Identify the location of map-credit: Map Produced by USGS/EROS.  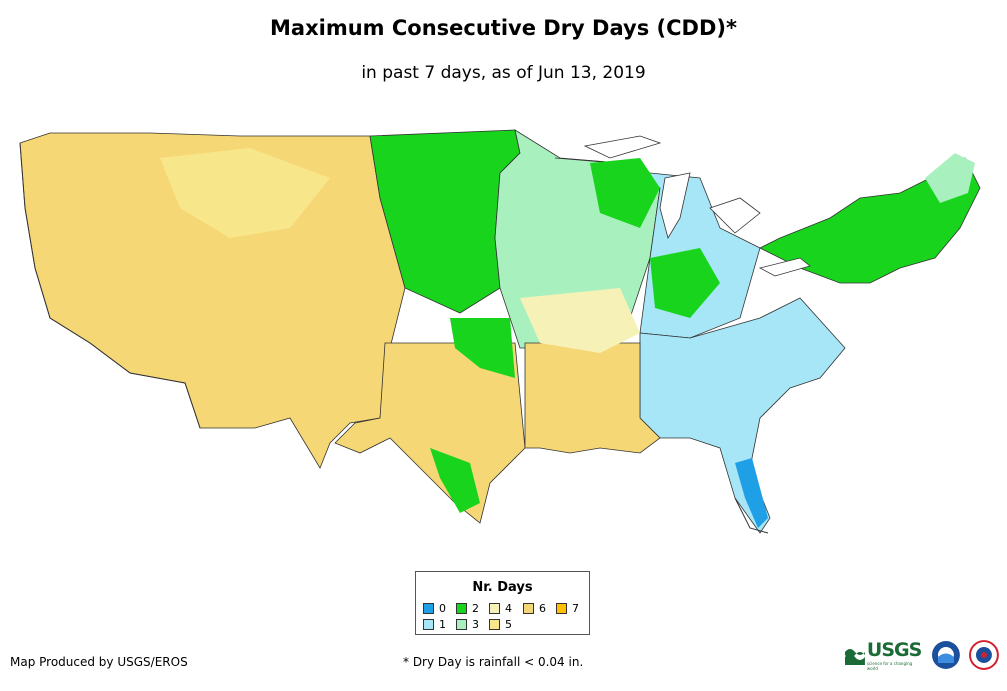
(99, 662).